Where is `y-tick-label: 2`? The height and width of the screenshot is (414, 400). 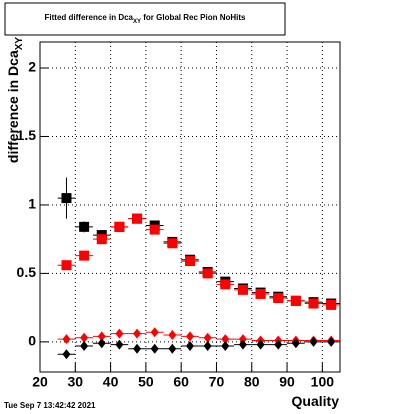 y-tick-label: 2 is located at coordinates (32, 67).